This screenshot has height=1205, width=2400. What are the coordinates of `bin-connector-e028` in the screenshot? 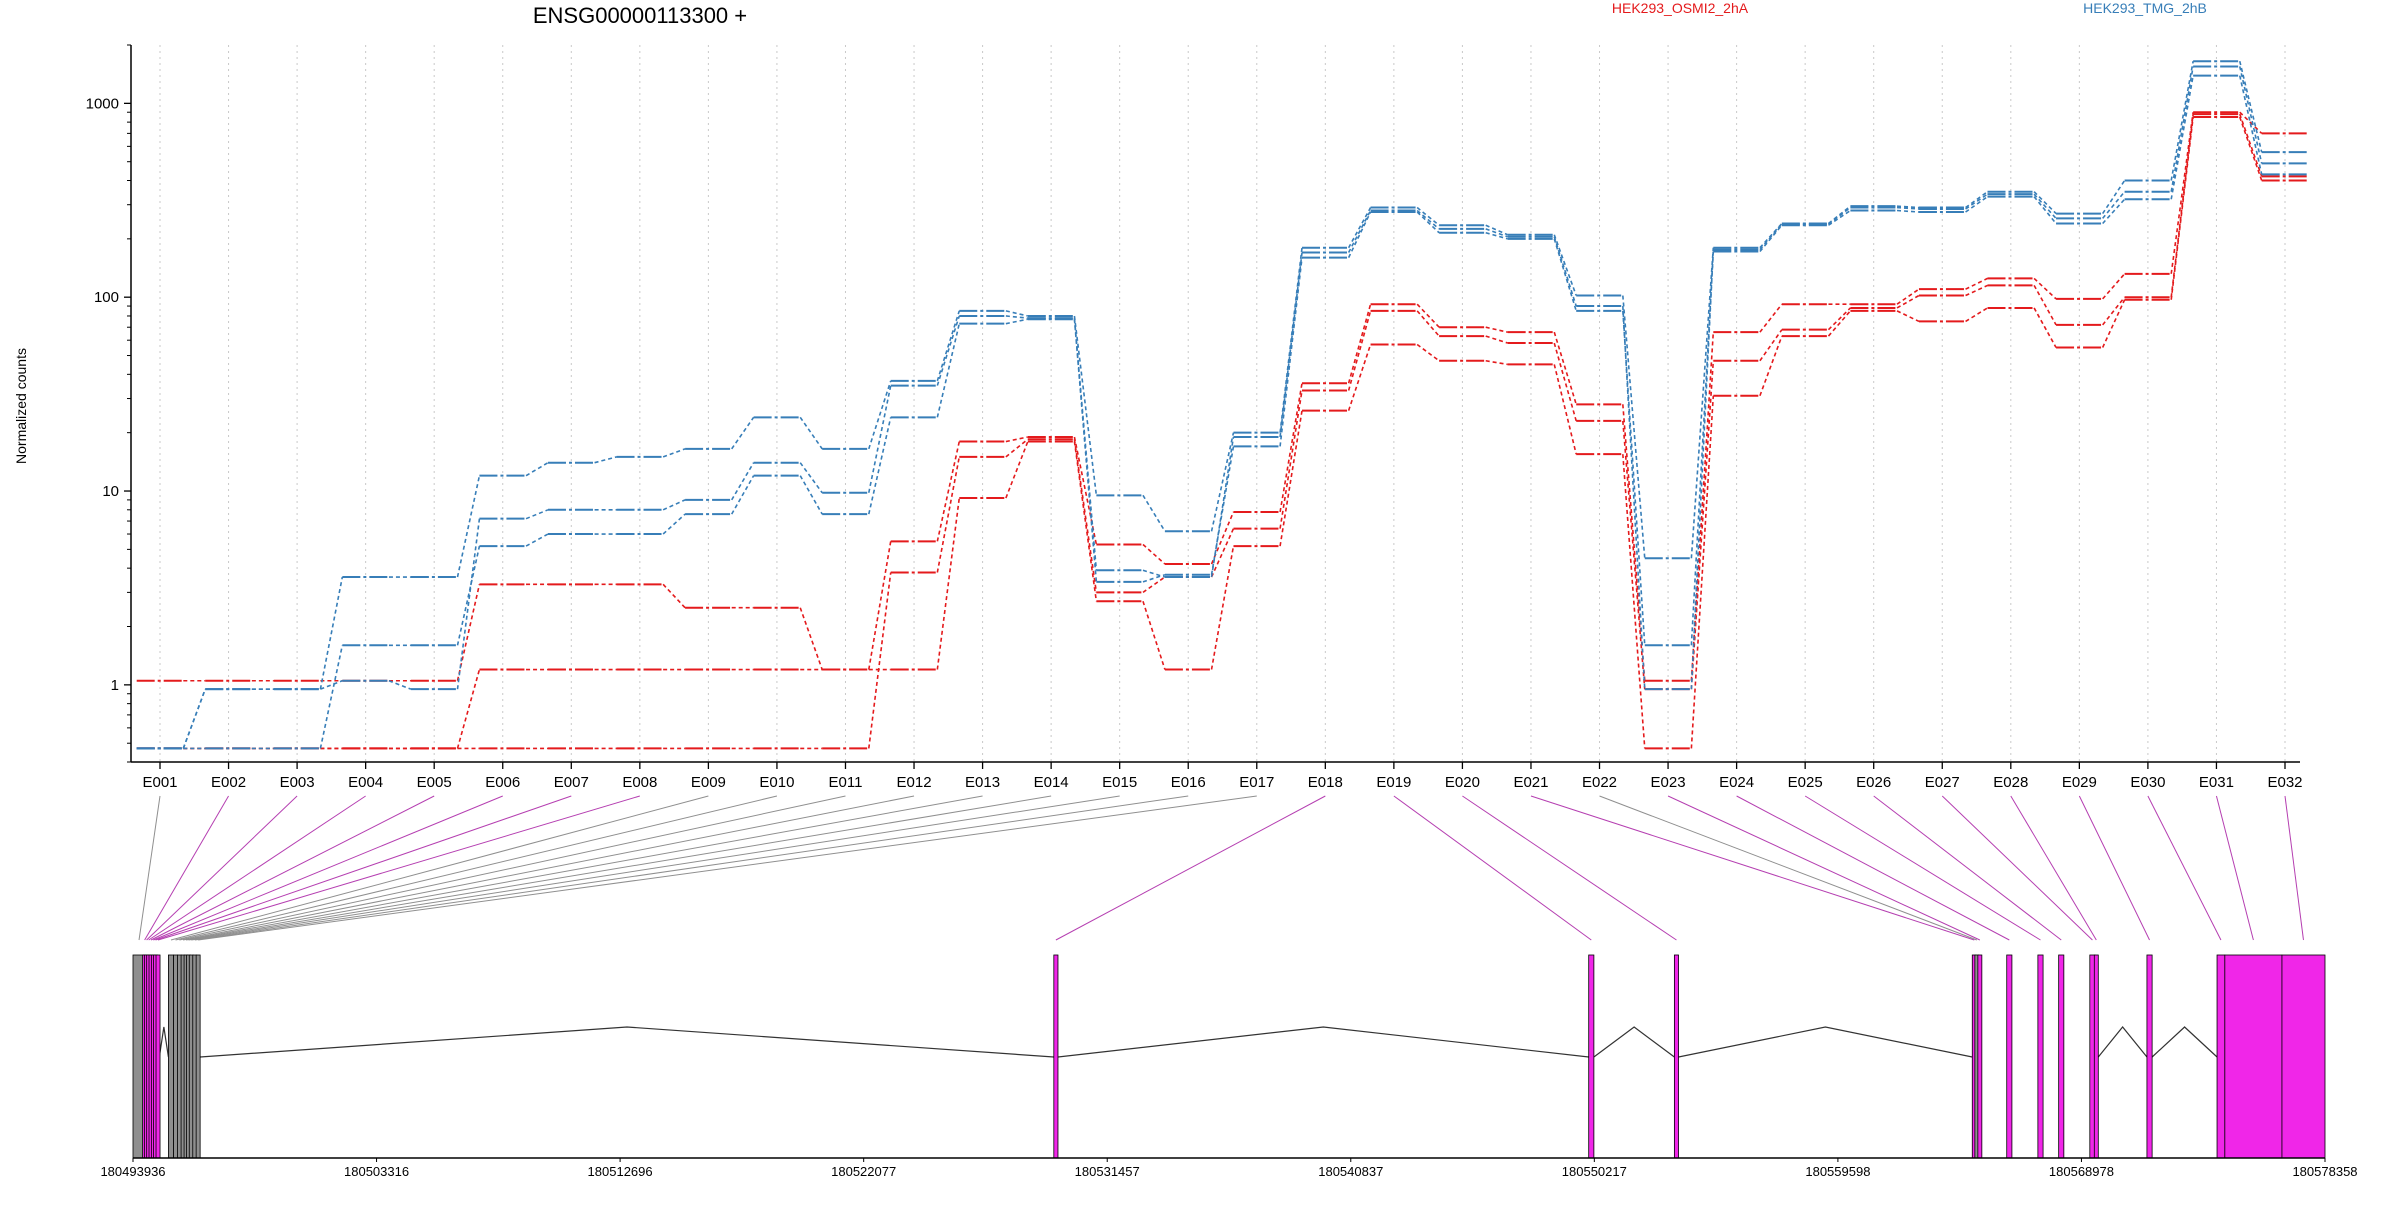 It's located at (2053, 868).